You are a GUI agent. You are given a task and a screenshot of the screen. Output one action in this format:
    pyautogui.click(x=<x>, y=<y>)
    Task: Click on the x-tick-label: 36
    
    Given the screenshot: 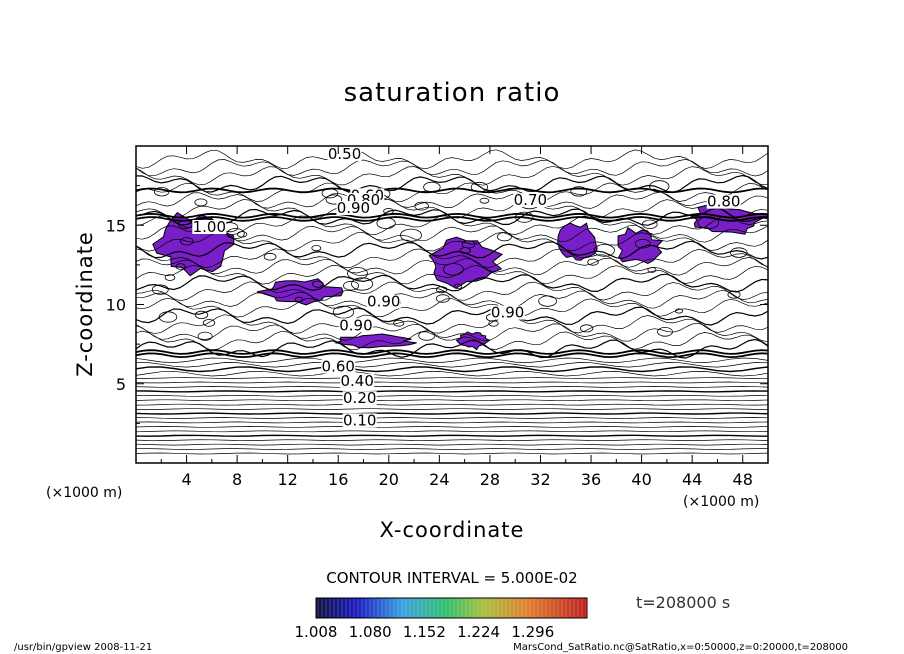 What is the action you would take?
    pyautogui.click(x=591, y=479)
    